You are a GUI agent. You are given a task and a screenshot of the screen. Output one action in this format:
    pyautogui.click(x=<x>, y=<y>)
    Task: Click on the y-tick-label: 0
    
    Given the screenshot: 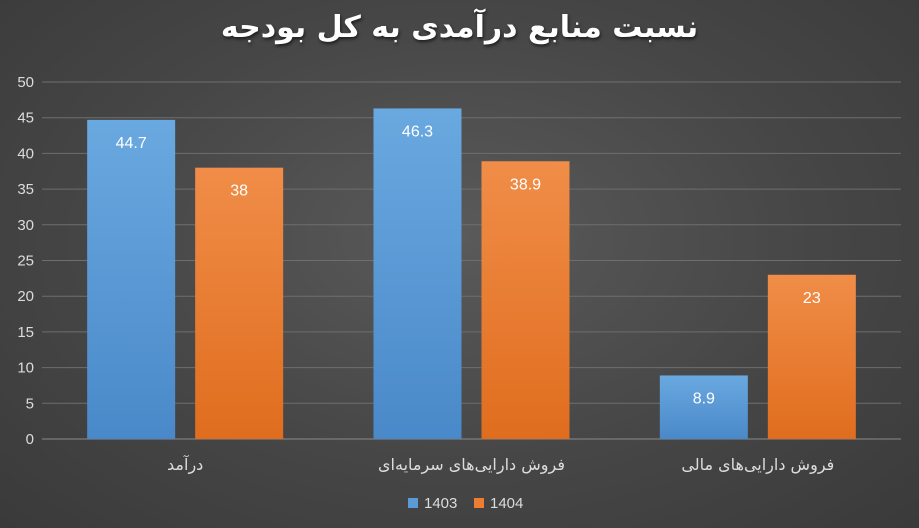 What is the action you would take?
    pyautogui.click(x=30, y=439)
    